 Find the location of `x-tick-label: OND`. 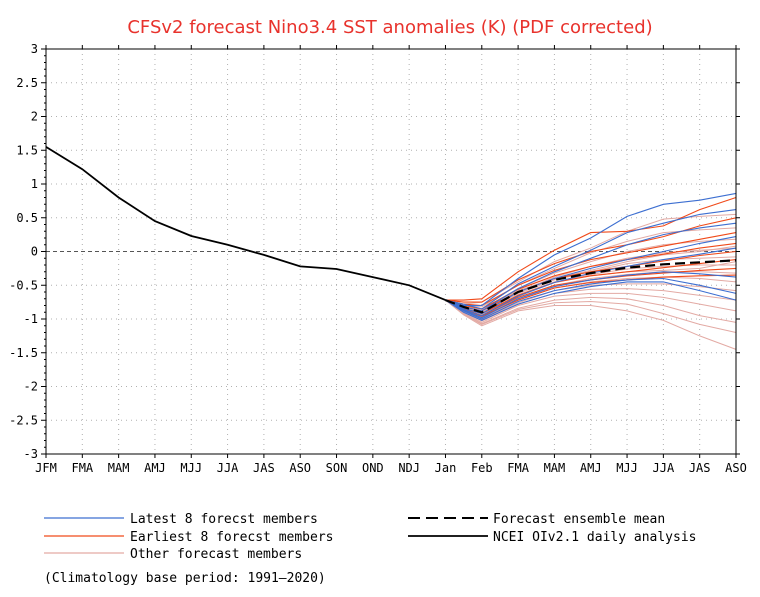

x-tick-label: OND is located at coordinates (373, 468).